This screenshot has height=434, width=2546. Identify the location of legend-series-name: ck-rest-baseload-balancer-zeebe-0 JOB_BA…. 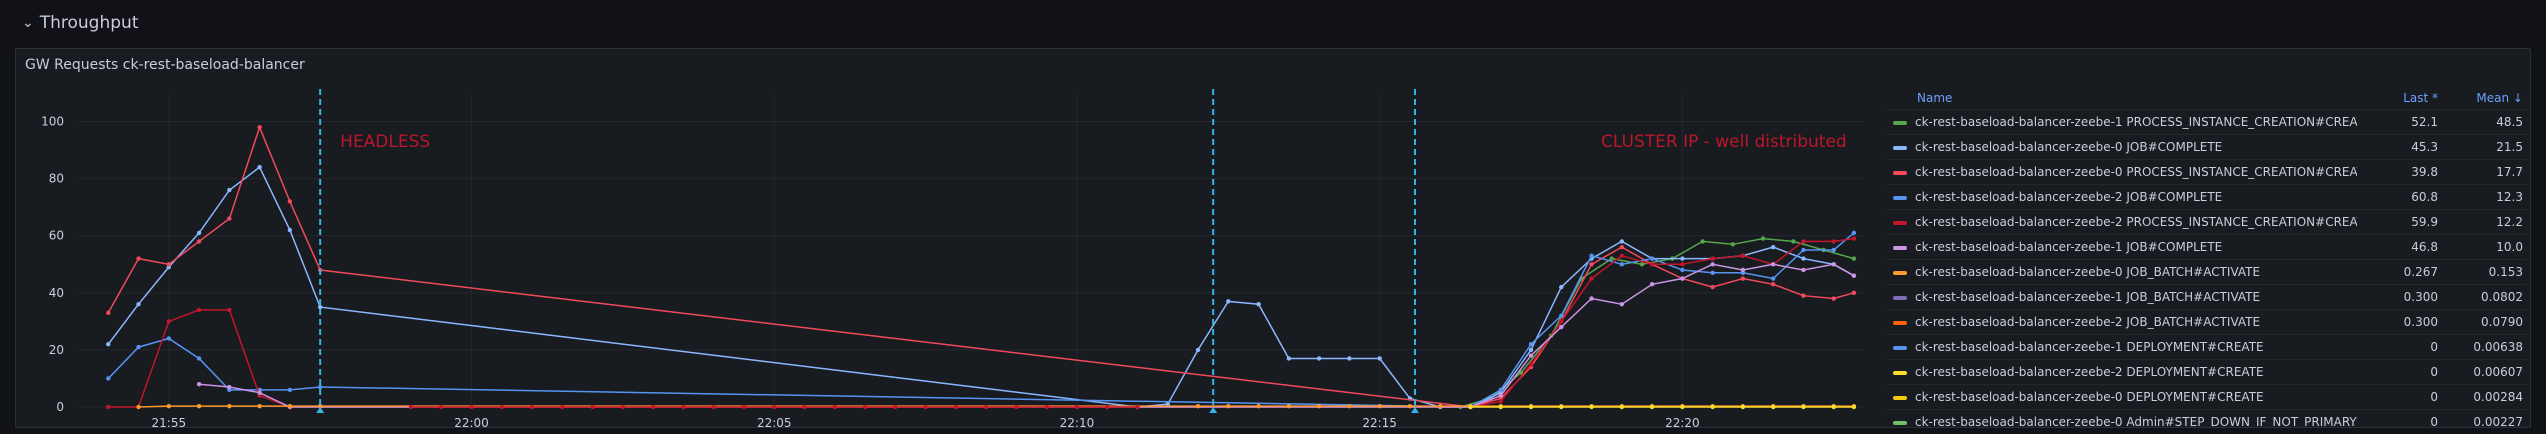
(2122, 272).